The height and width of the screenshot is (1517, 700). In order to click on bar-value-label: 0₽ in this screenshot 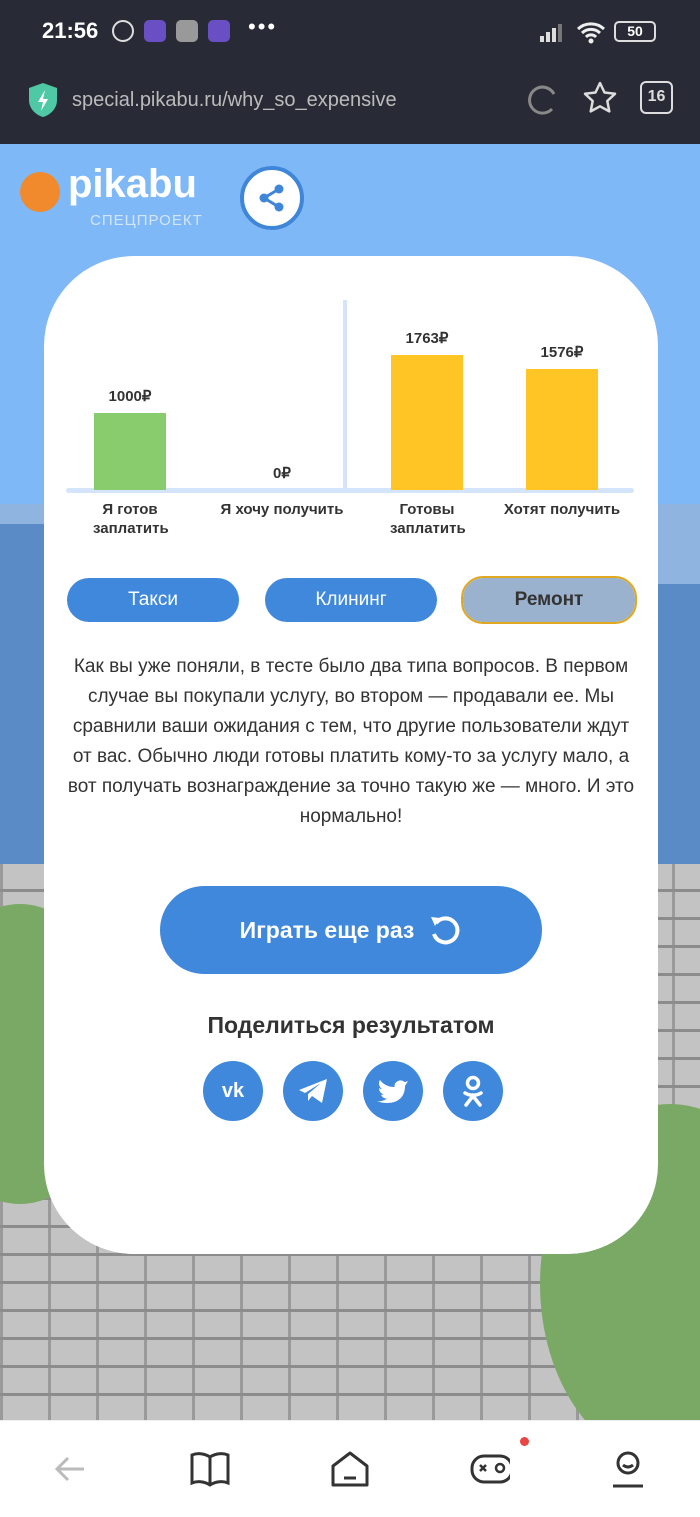, I will do `click(282, 473)`.